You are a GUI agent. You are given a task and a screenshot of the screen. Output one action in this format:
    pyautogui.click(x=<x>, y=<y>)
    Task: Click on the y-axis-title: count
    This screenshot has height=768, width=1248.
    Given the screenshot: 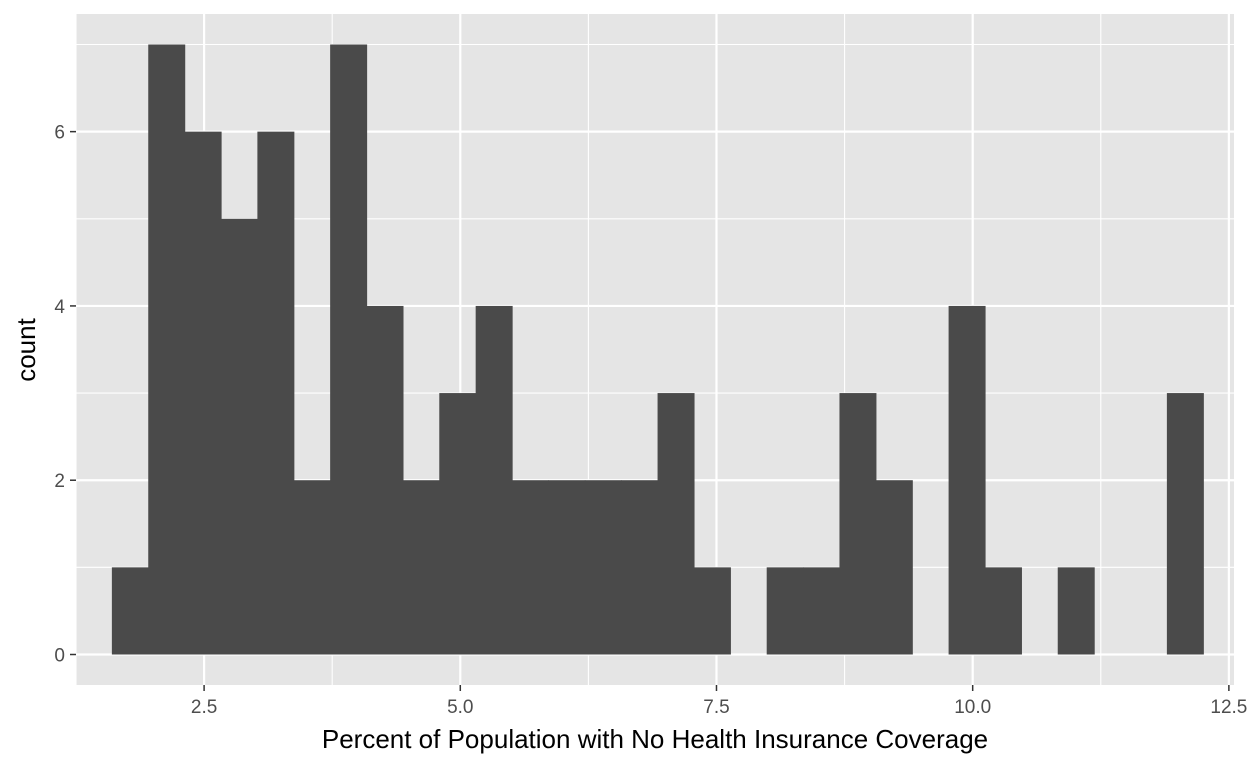 What is the action you would take?
    pyautogui.click(x=26, y=349)
    